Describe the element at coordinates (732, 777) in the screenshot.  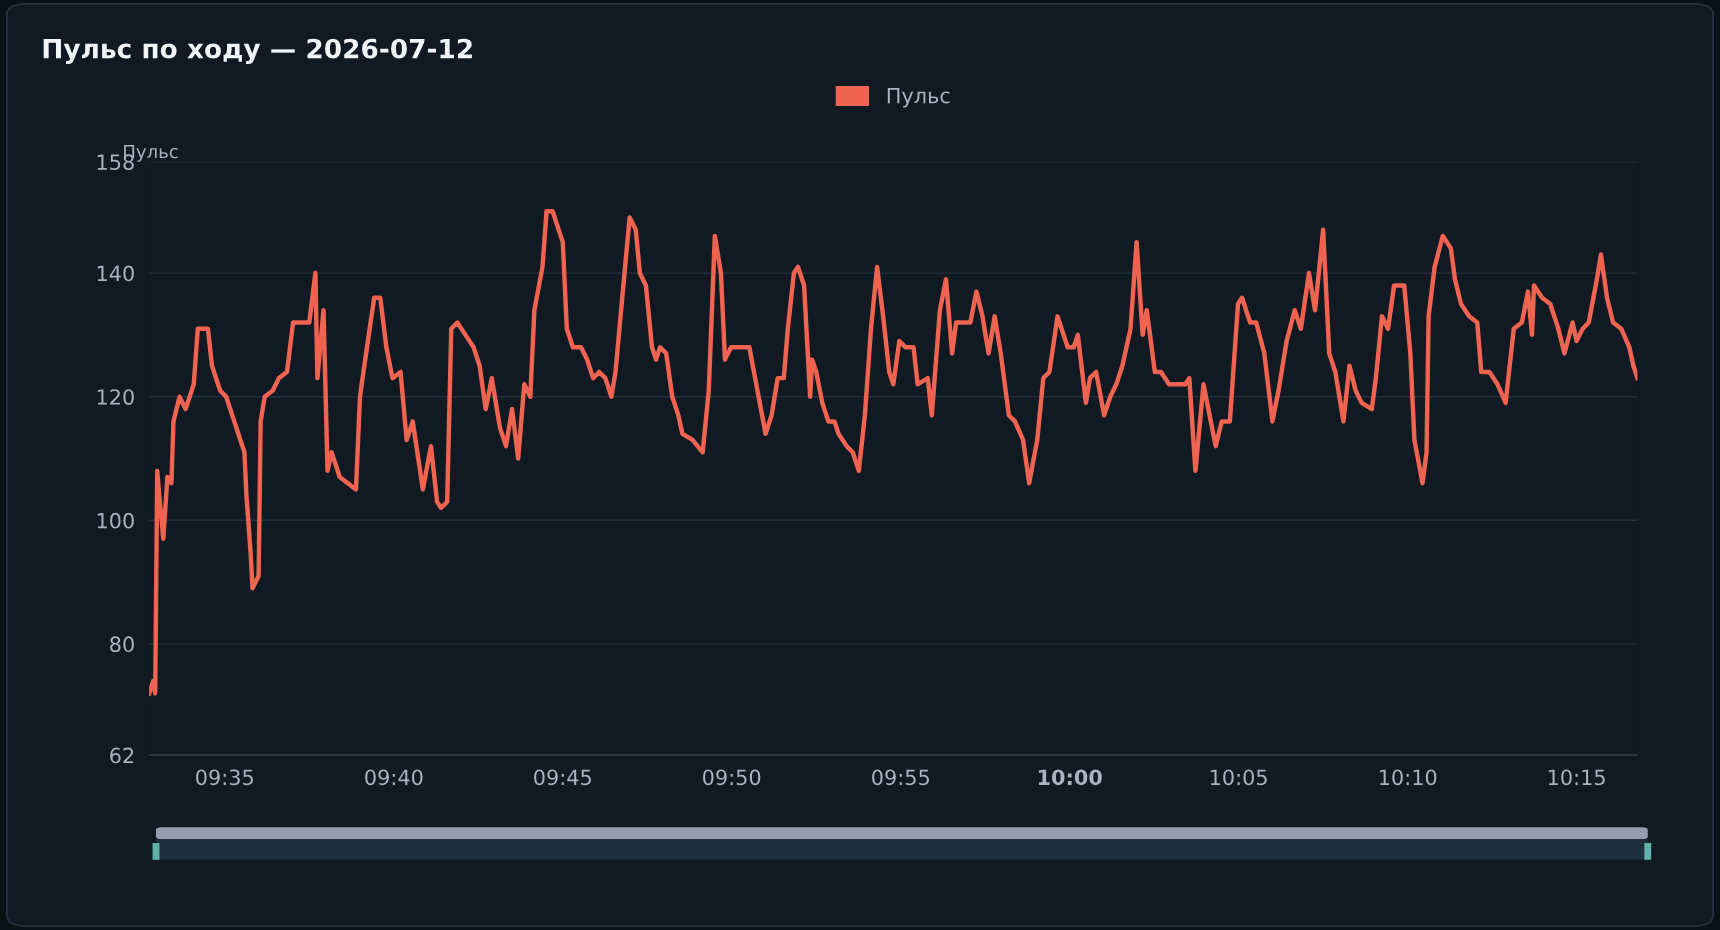
I see `x-tick-label: 09:50` at that location.